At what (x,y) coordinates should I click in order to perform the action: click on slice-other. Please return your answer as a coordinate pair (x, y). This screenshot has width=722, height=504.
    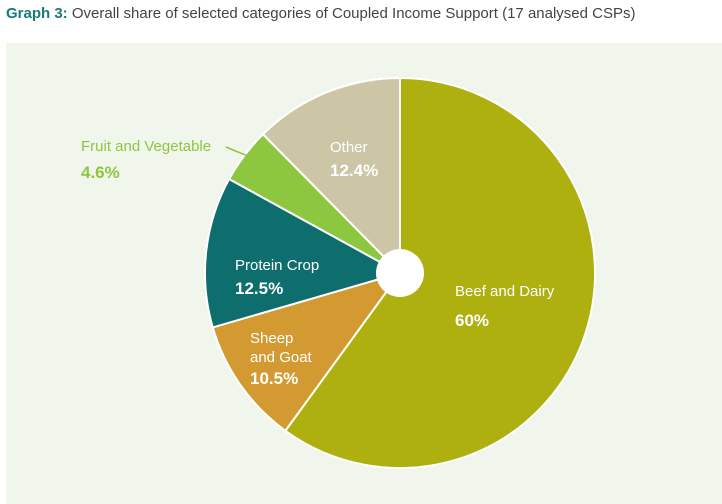
    Looking at the image, I should click on (331, 176).